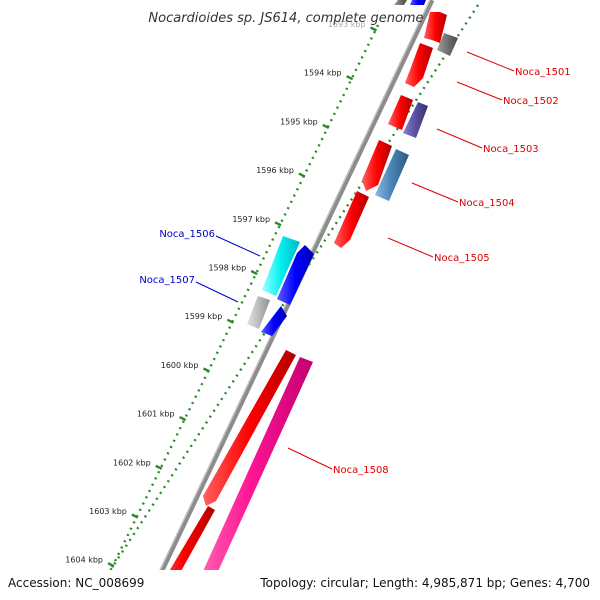  I want to click on cds-noca-1503-a, so click(400, 112).